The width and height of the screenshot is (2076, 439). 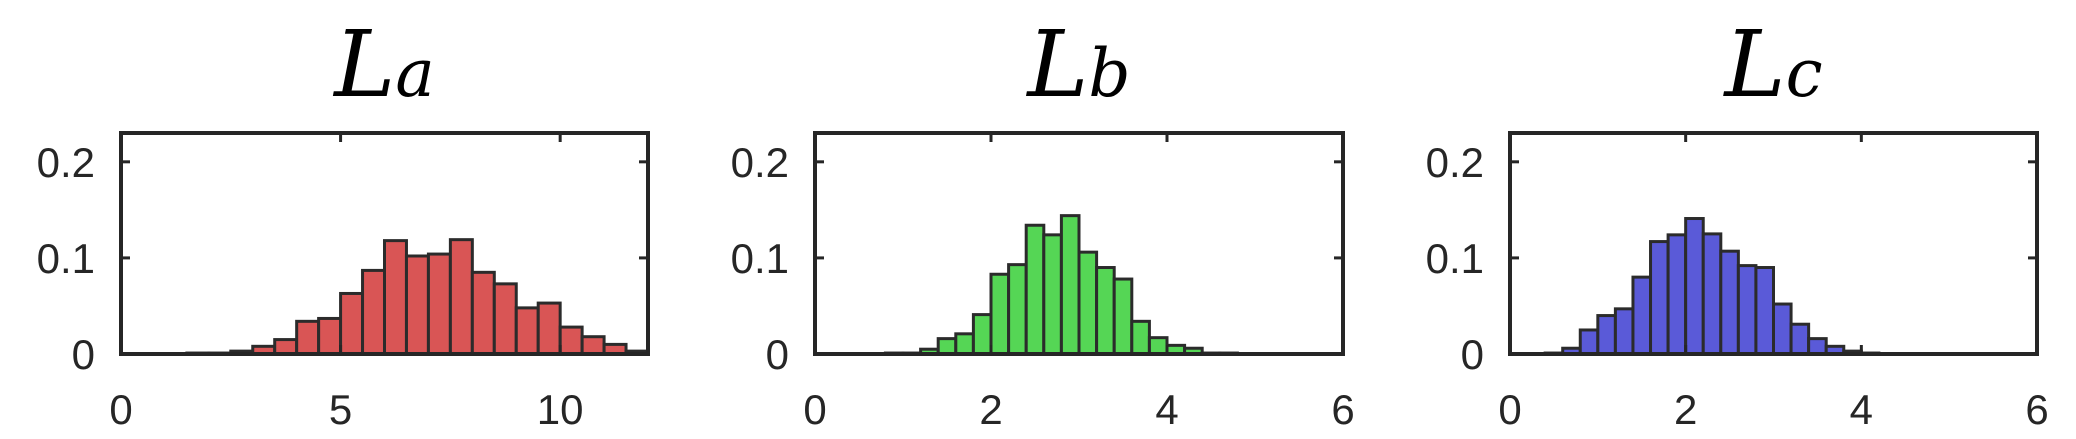 I want to click on panel-title-c: Lc, so click(x=1772, y=64).